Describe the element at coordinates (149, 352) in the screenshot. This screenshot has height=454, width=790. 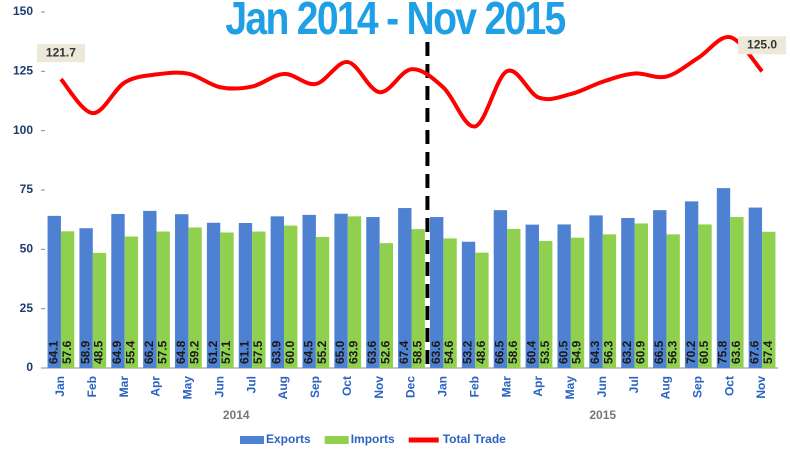
I see `data-label: 66.2` at that location.